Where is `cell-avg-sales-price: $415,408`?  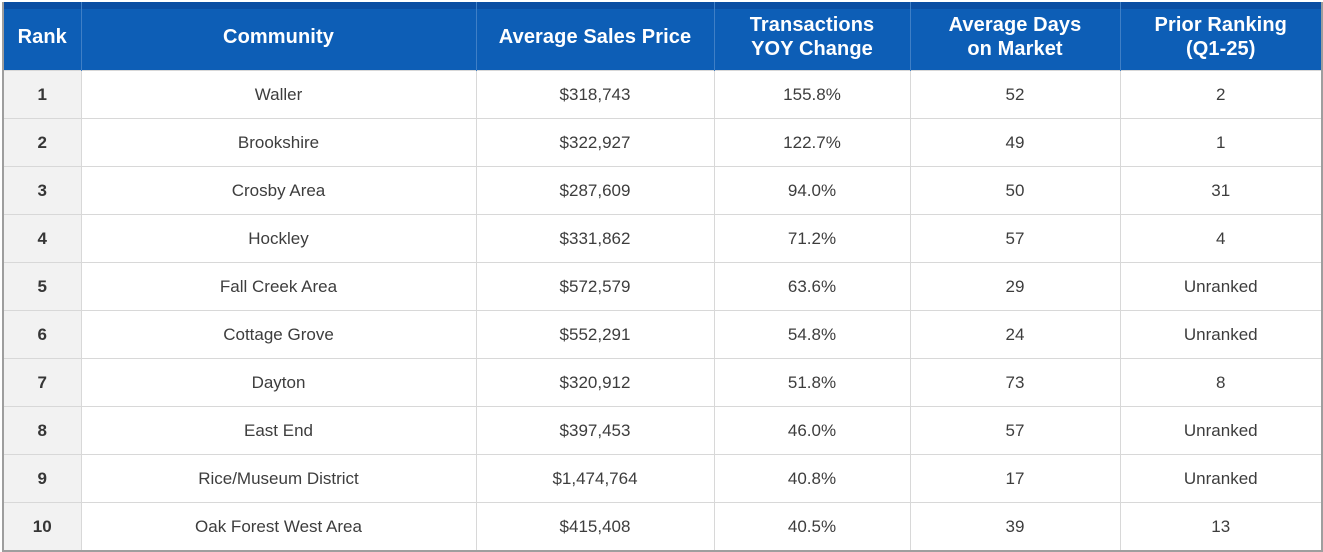
cell-avg-sales-price: $415,408 is located at coordinates (595, 527).